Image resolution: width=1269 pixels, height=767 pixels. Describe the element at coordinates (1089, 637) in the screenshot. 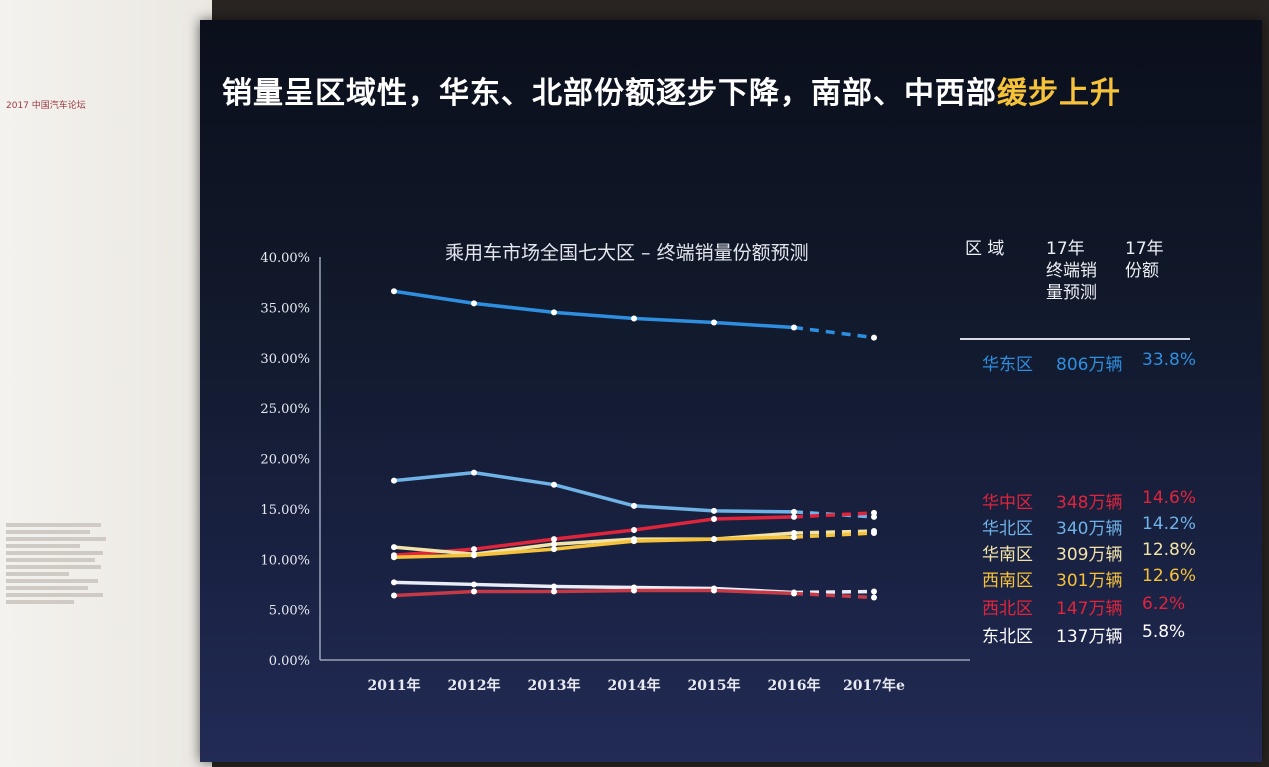

I see `table-cell-sales: 137万辆` at that location.